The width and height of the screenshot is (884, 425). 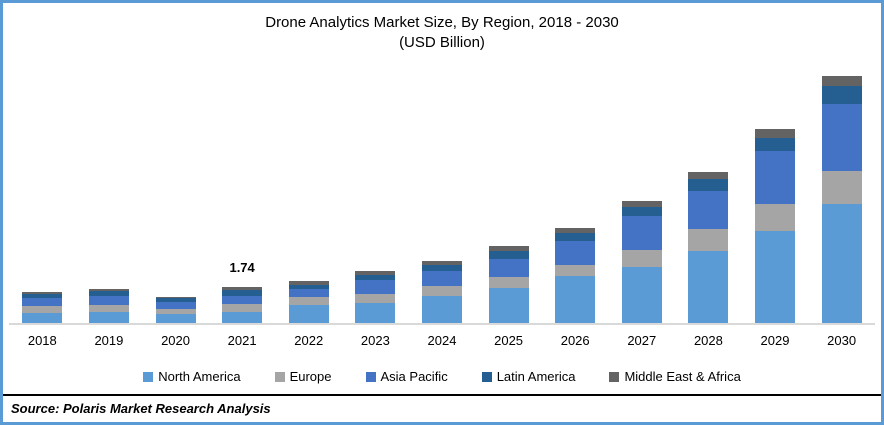 I want to click on stacked-bar-2027, so click(x=641, y=261).